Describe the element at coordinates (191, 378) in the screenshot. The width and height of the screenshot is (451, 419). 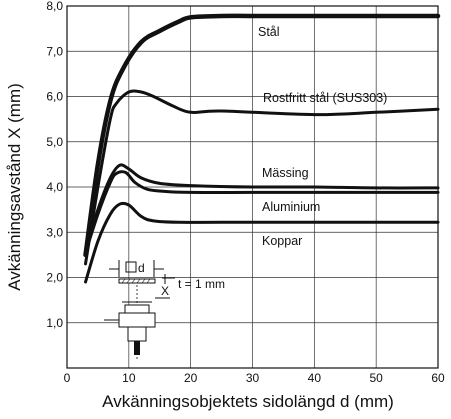
I see `x-tick-label: 20` at that location.